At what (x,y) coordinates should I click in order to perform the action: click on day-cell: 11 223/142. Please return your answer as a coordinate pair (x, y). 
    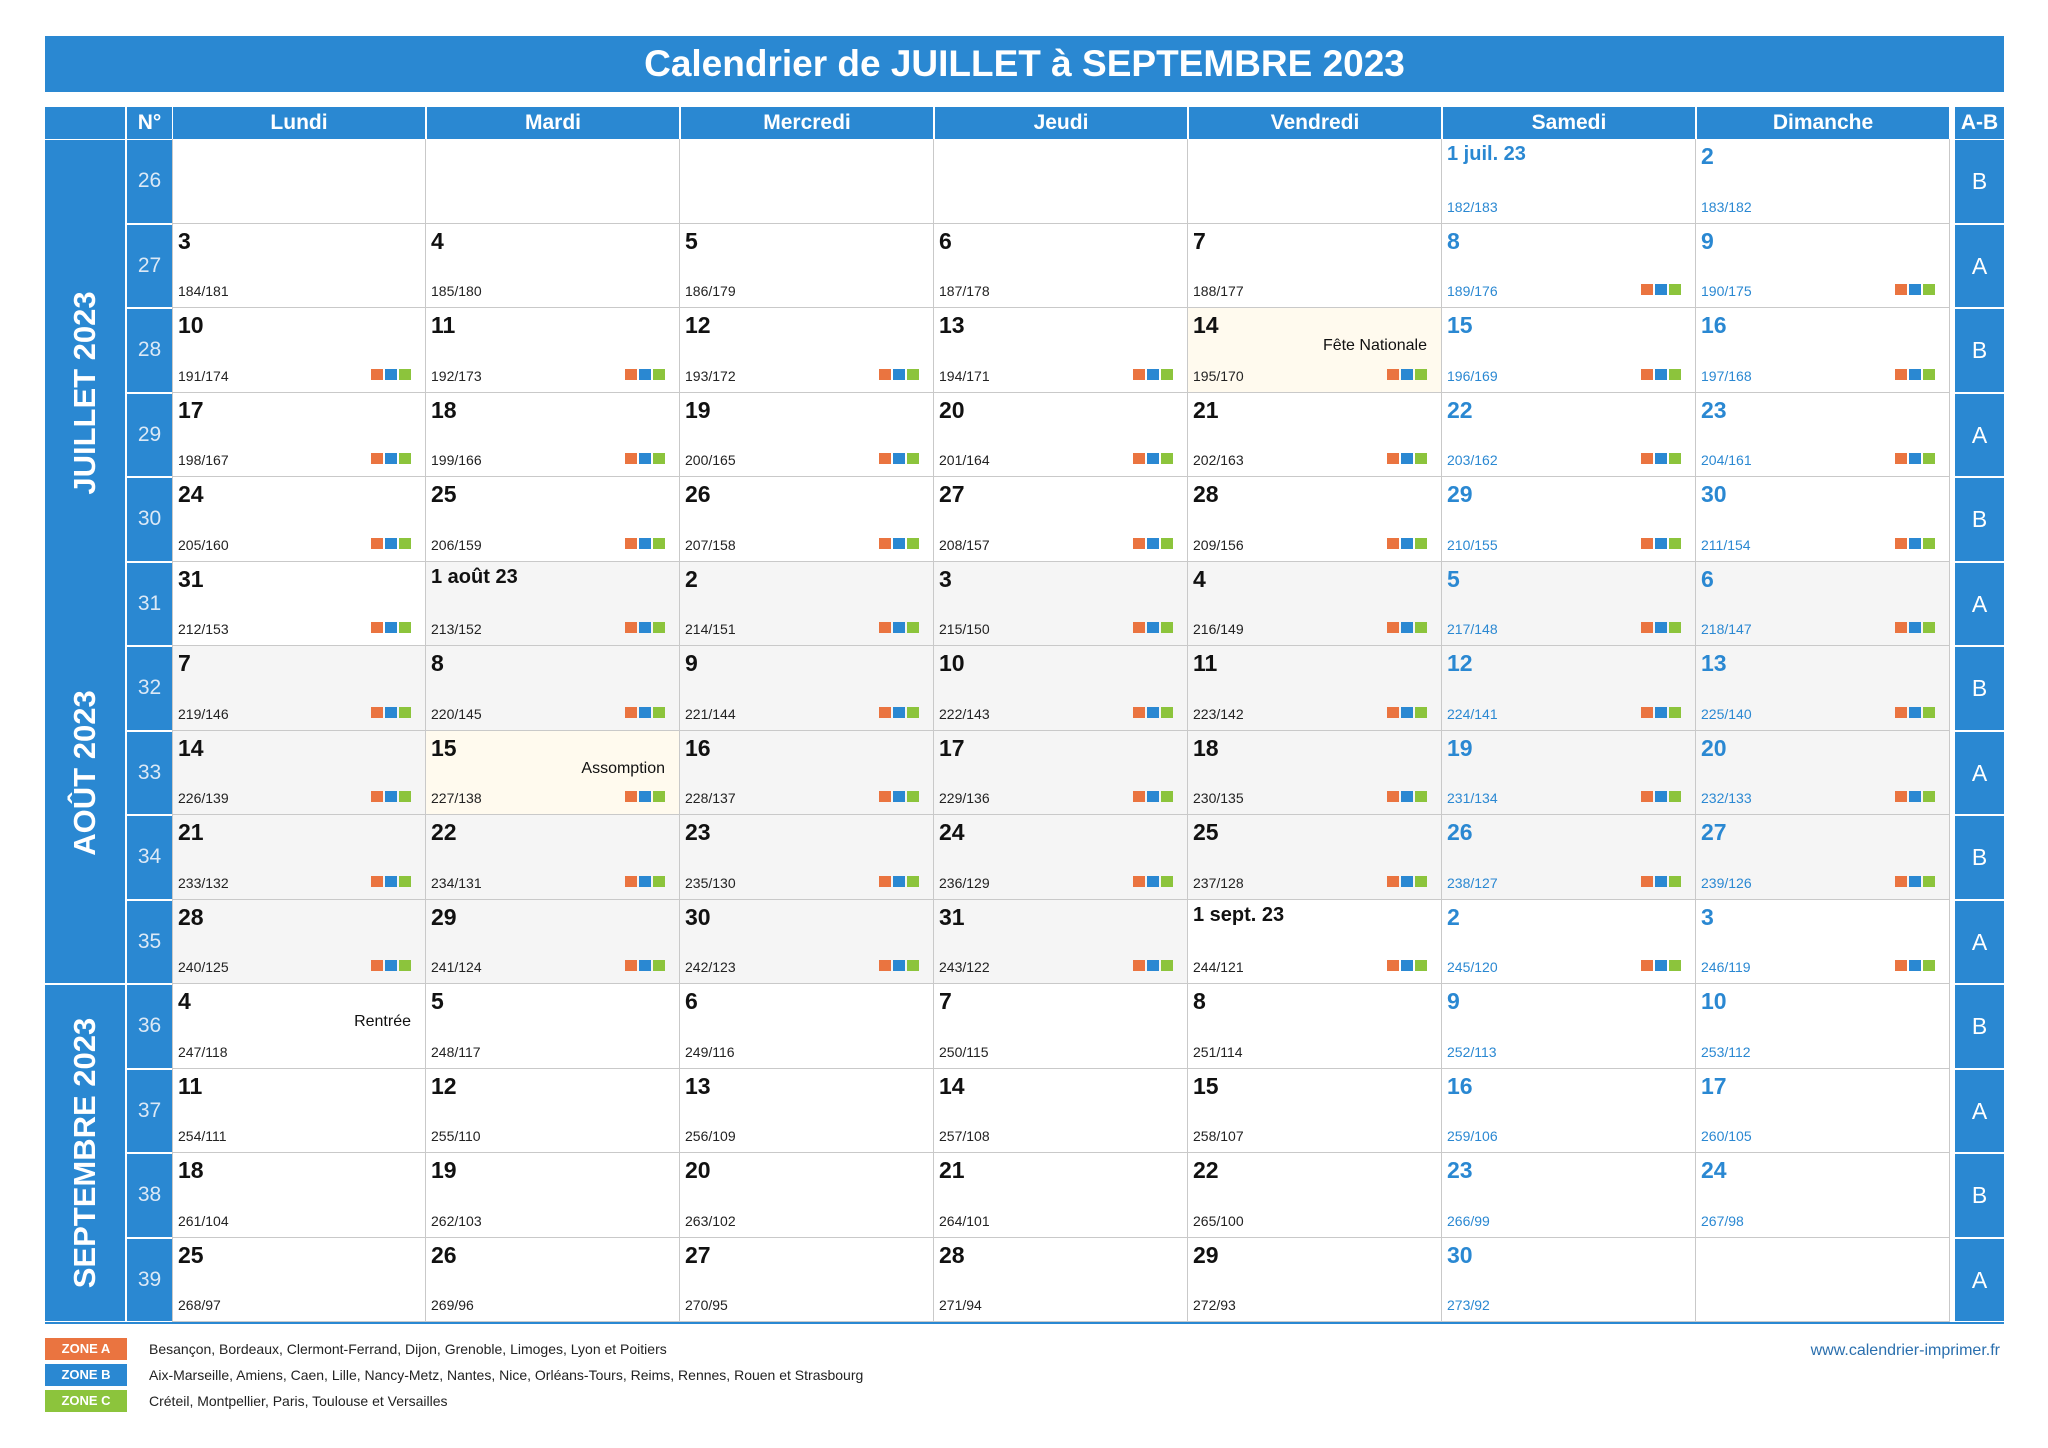
    Looking at the image, I should click on (1315, 688).